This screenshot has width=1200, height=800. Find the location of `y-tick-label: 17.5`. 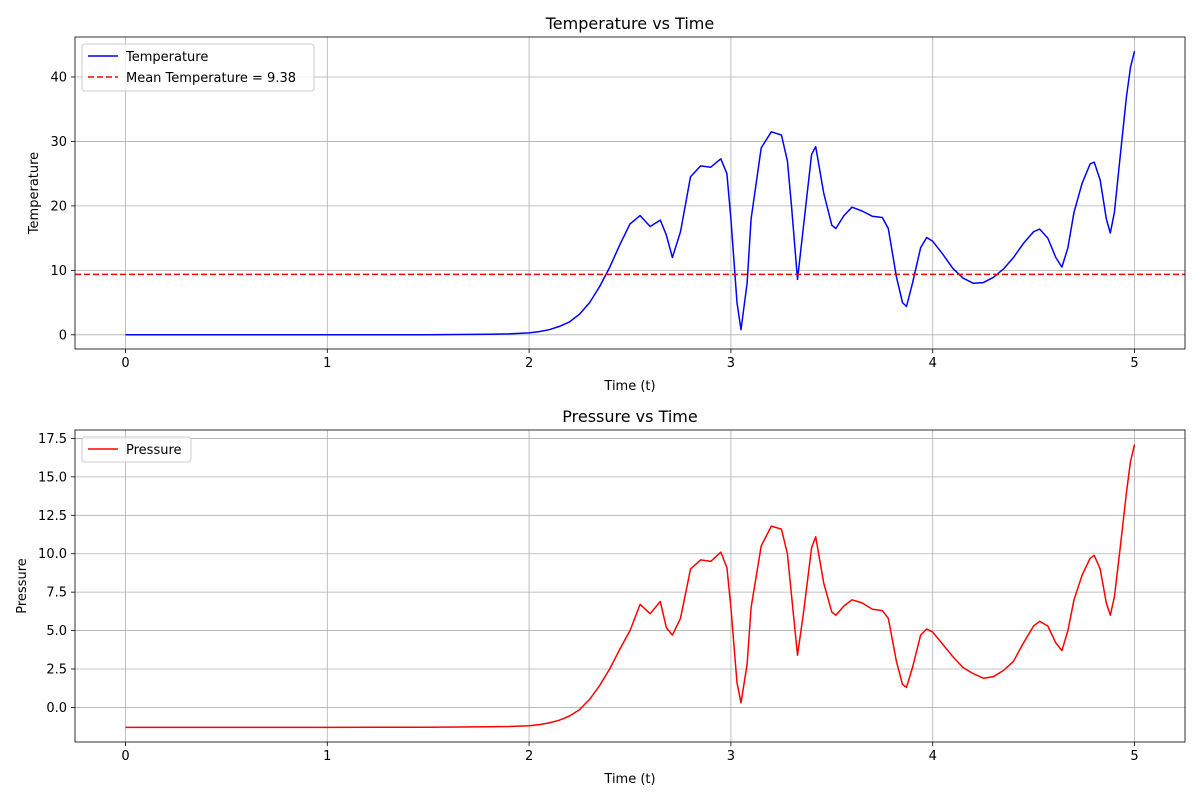

y-tick-label: 17.5 is located at coordinates (52, 439).